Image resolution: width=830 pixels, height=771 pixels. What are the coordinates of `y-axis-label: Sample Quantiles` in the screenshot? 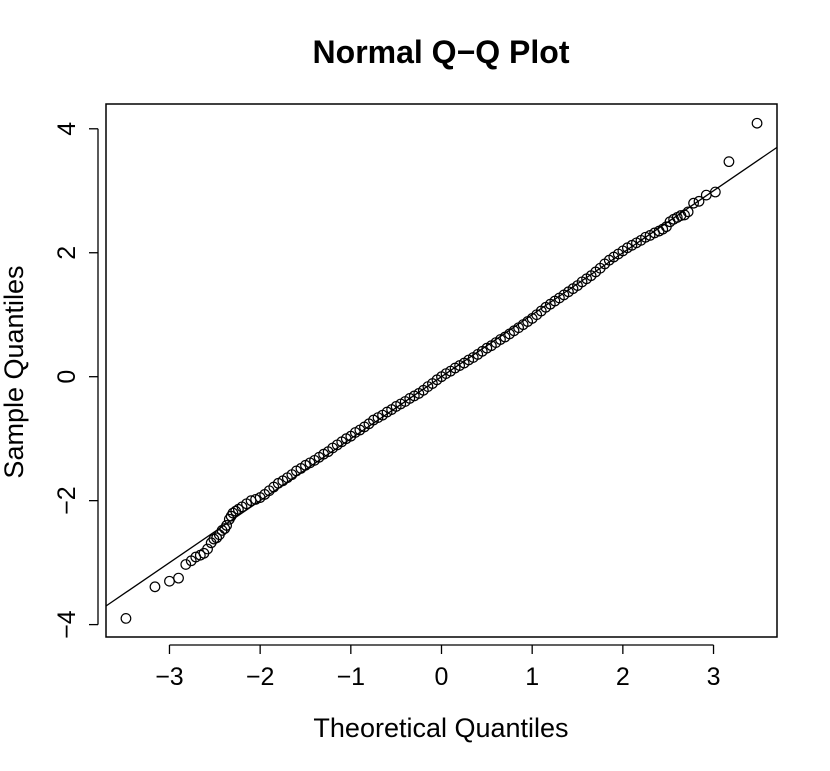 It's located at (14, 371).